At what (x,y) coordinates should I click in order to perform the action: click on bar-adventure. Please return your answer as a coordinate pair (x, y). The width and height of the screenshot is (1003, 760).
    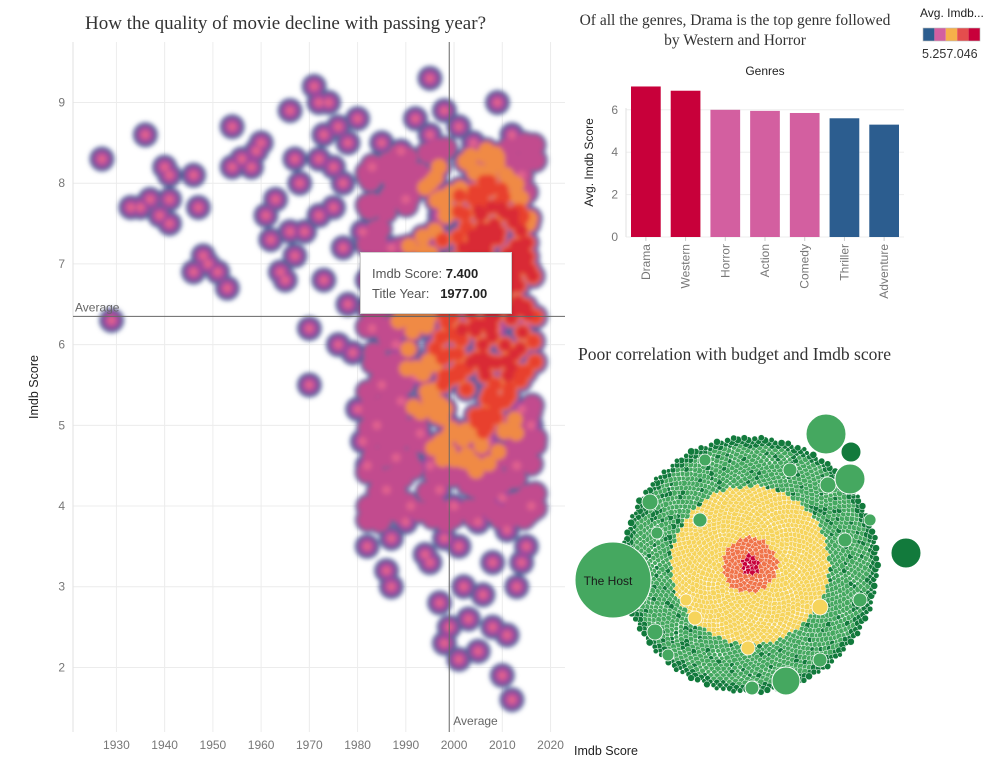
    Looking at the image, I should click on (884, 180).